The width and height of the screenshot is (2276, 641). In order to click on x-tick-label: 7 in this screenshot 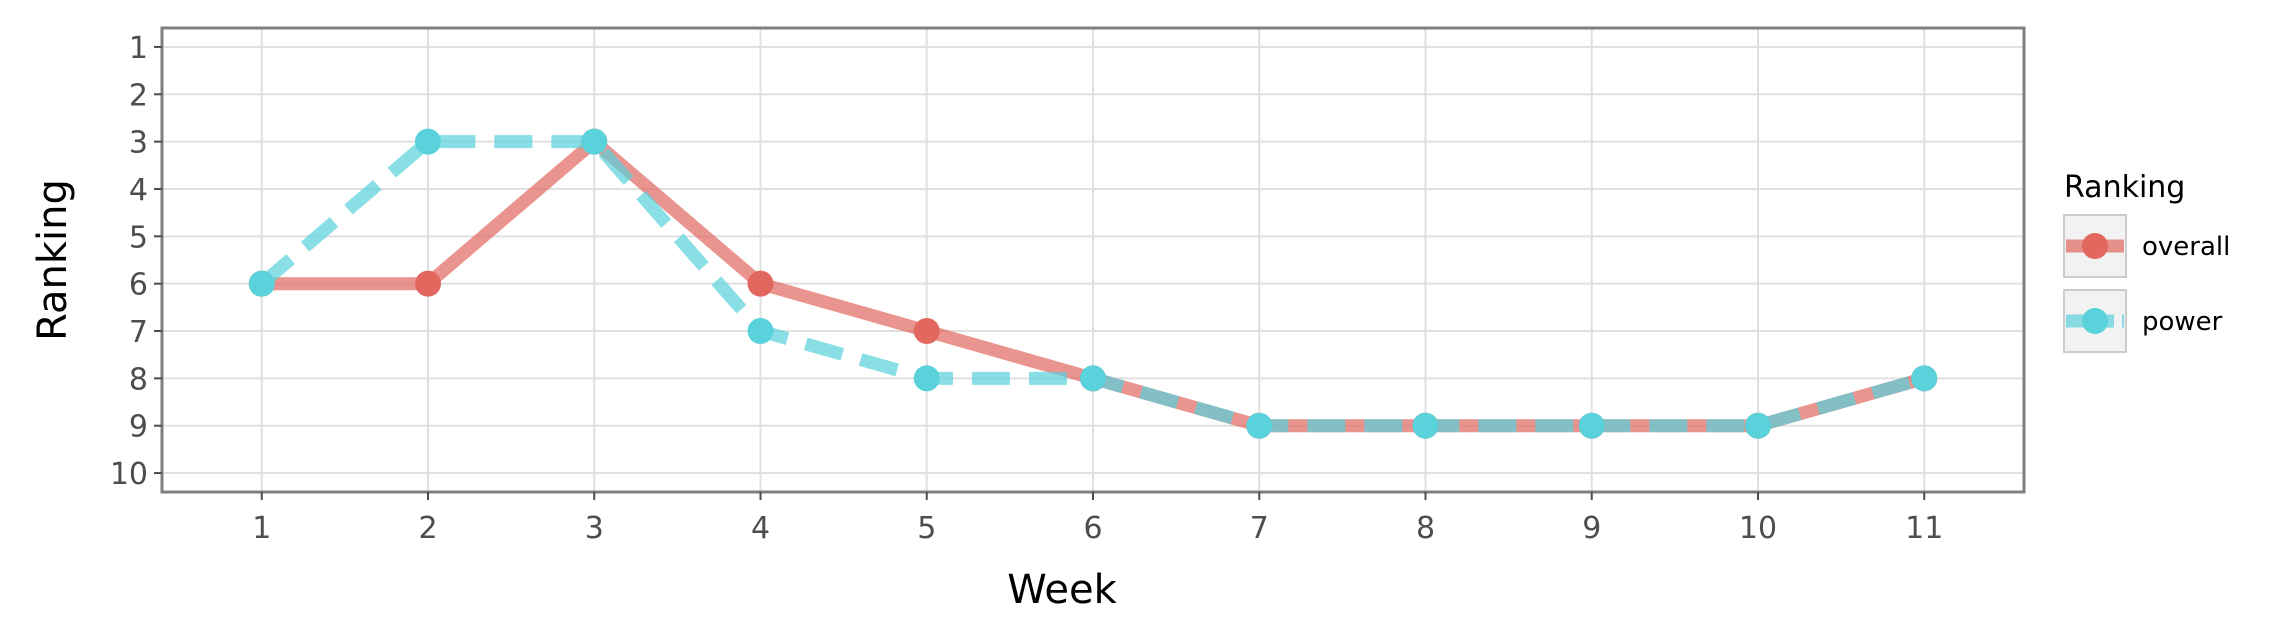, I will do `click(1259, 528)`.